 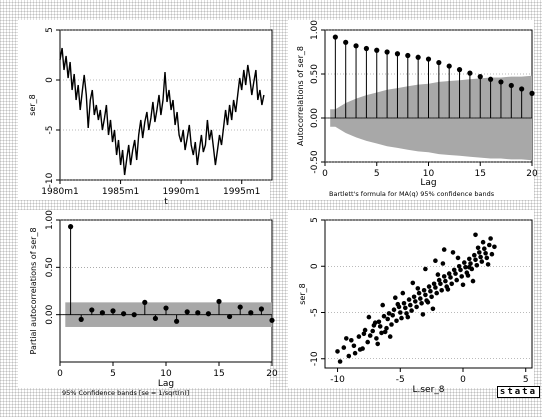 I want to click on y-axis-title: Partial autocorrelations of ser_8, so click(x=33, y=290).